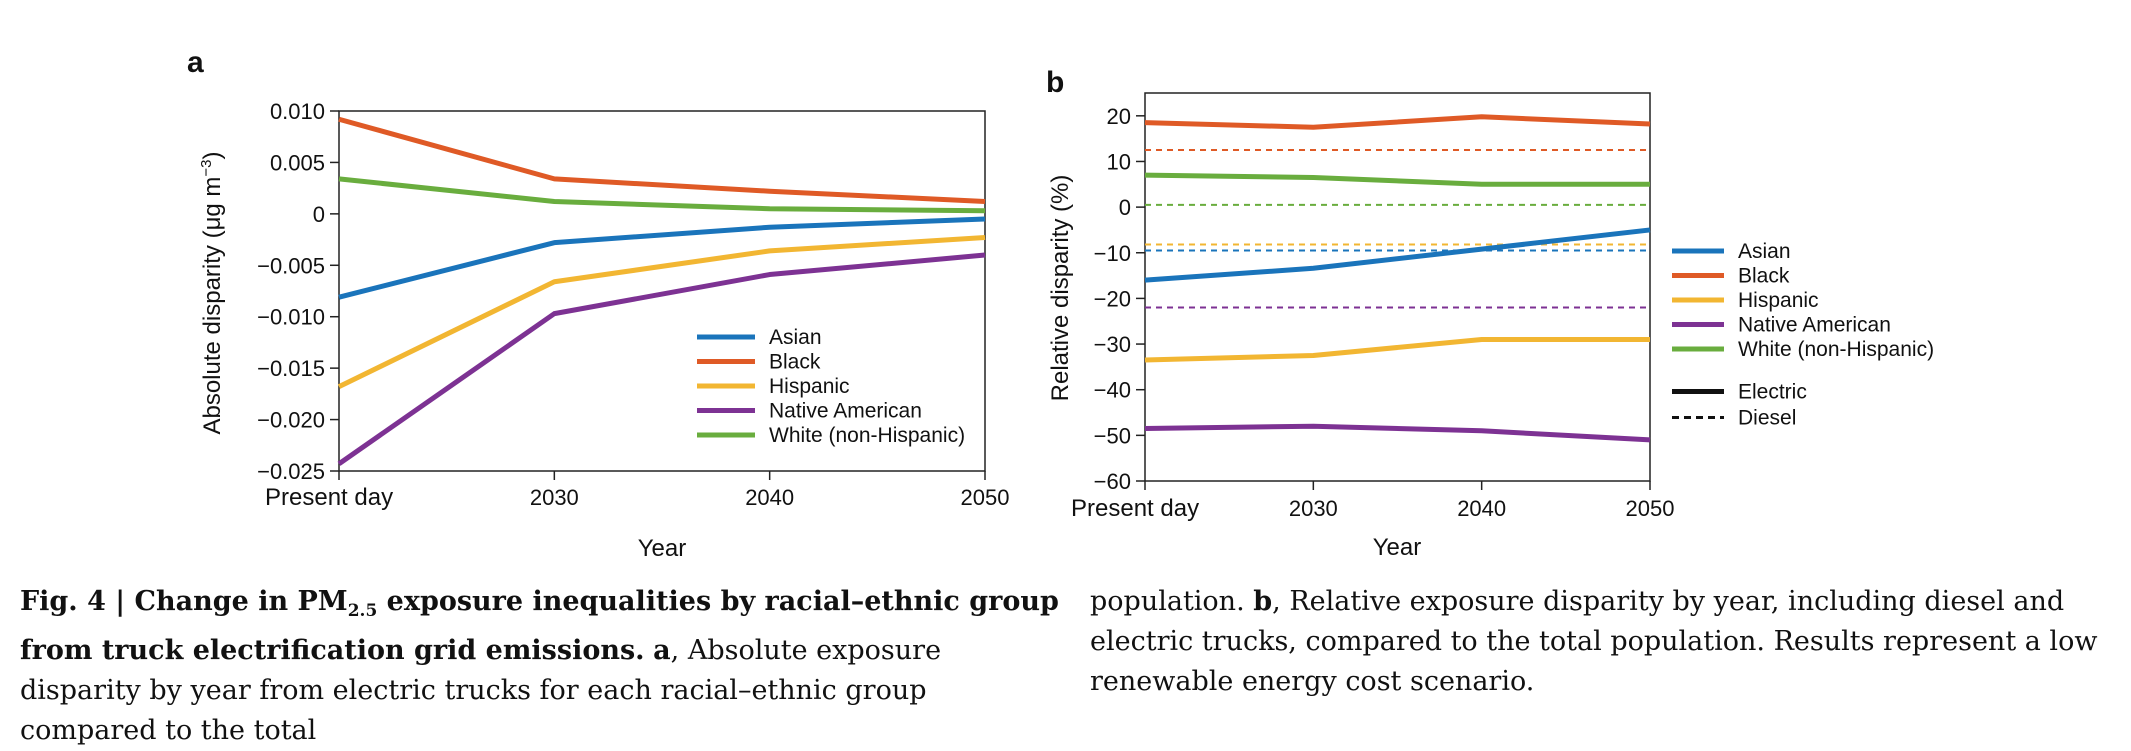 Image resolution: width=2131 pixels, height=751 pixels. I want to click on panel-b-diesel-lines, so click(1397, 229).